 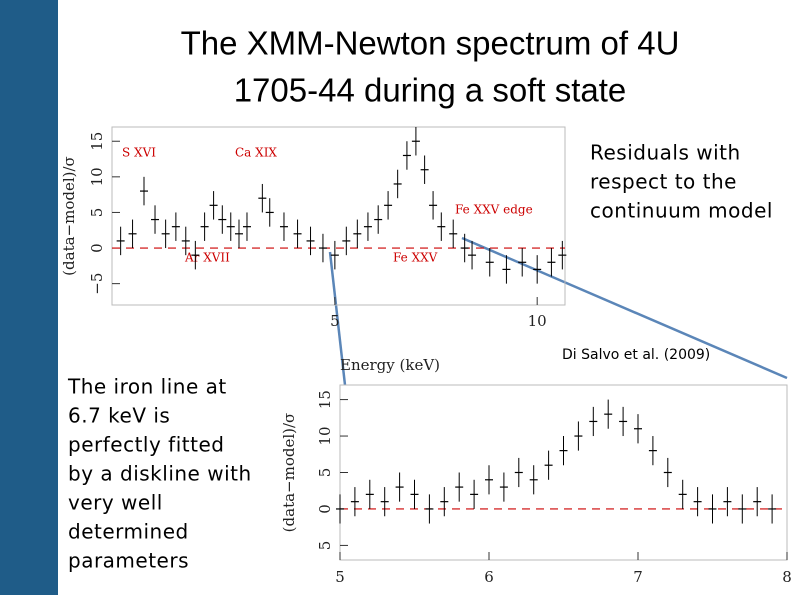 I want to click on title-line: 1705-44 during a soft state, so click(x=430, y=90).